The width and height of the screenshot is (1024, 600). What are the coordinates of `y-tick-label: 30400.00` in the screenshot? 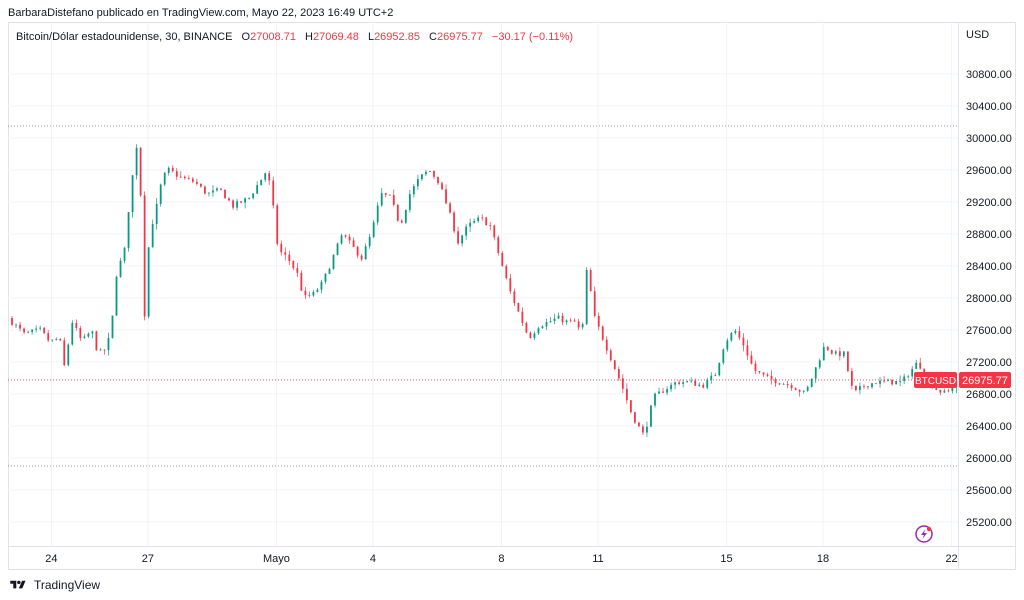 It's located at (989, 107).